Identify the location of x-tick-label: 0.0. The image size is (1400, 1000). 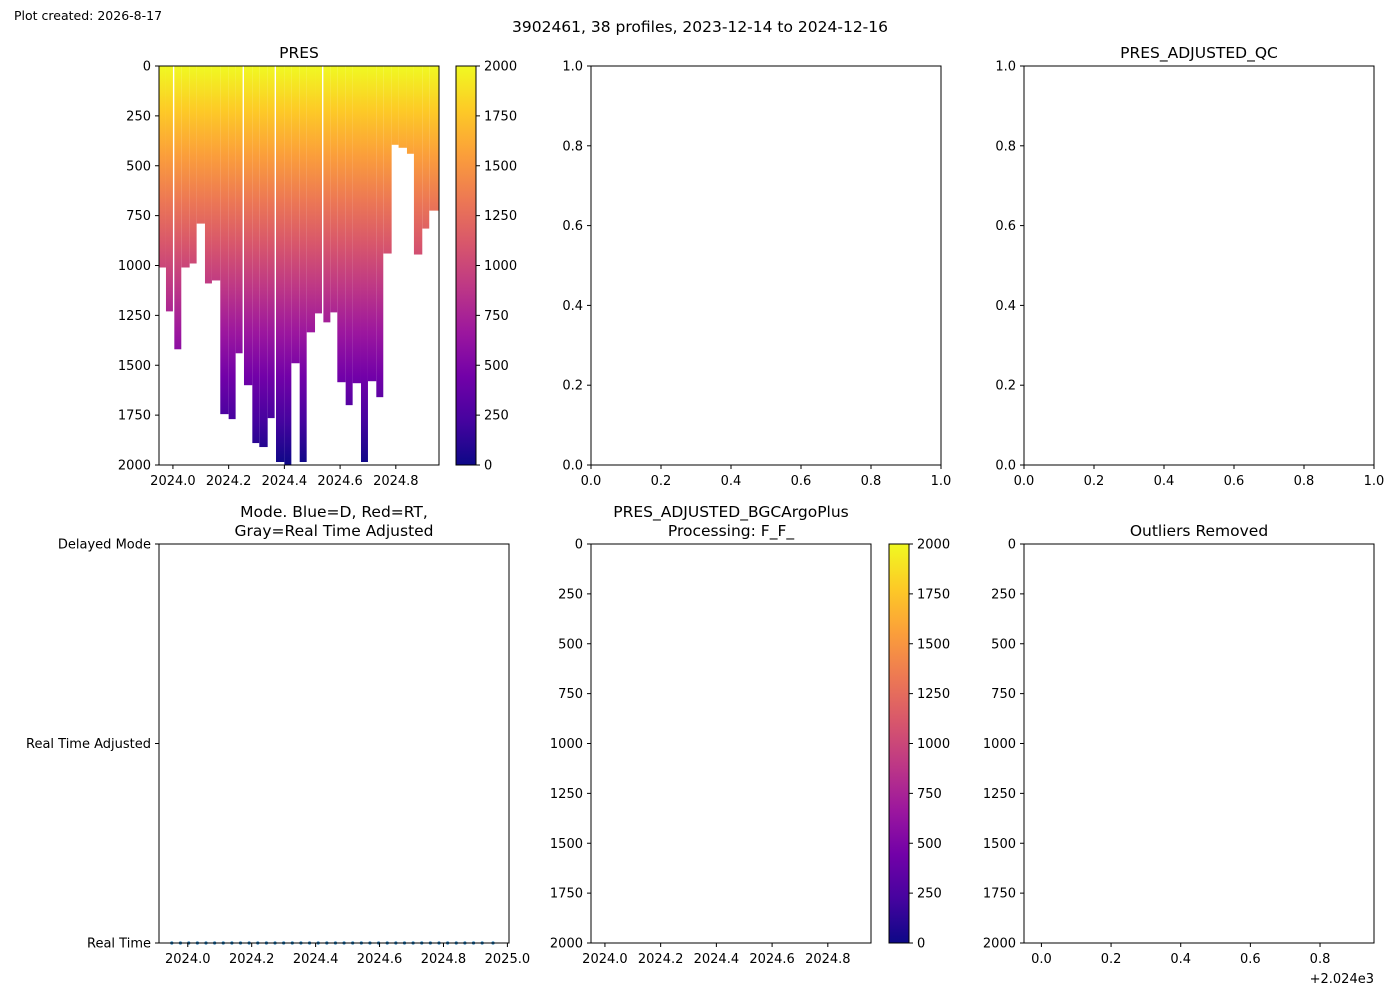
(1024, 481).